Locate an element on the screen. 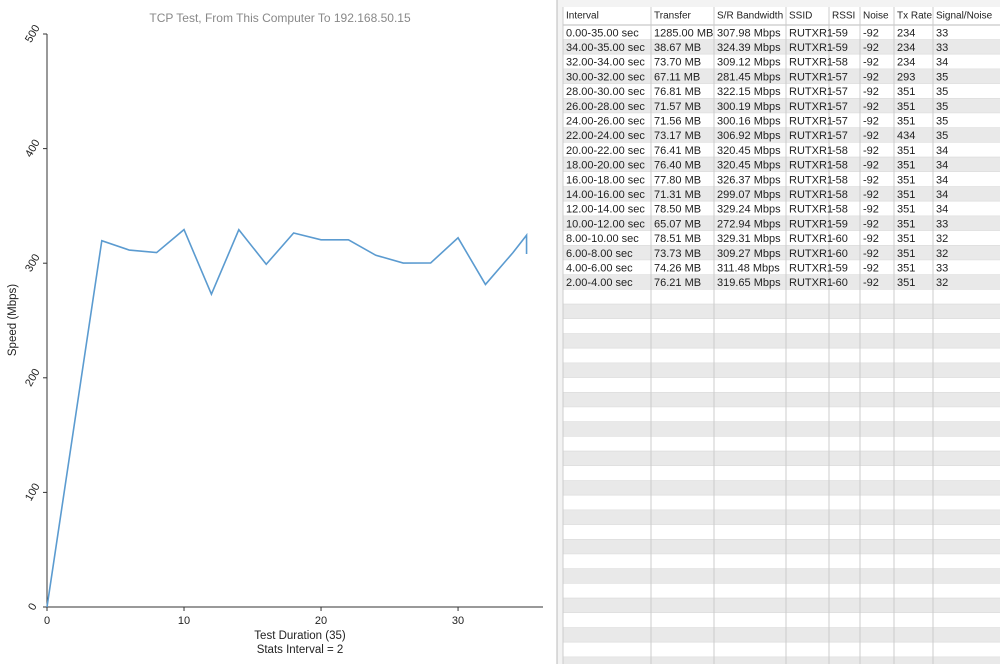  table-cell: -60 is located at coordinates (840, 283).